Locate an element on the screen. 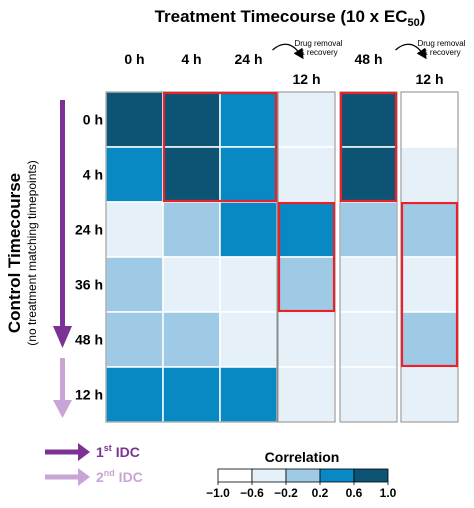 Image resolution: width=474 pixels, height=508 pixels. y-axis-subtitle: (no treatment matching timepoints) is located at coordinates (32, 252).